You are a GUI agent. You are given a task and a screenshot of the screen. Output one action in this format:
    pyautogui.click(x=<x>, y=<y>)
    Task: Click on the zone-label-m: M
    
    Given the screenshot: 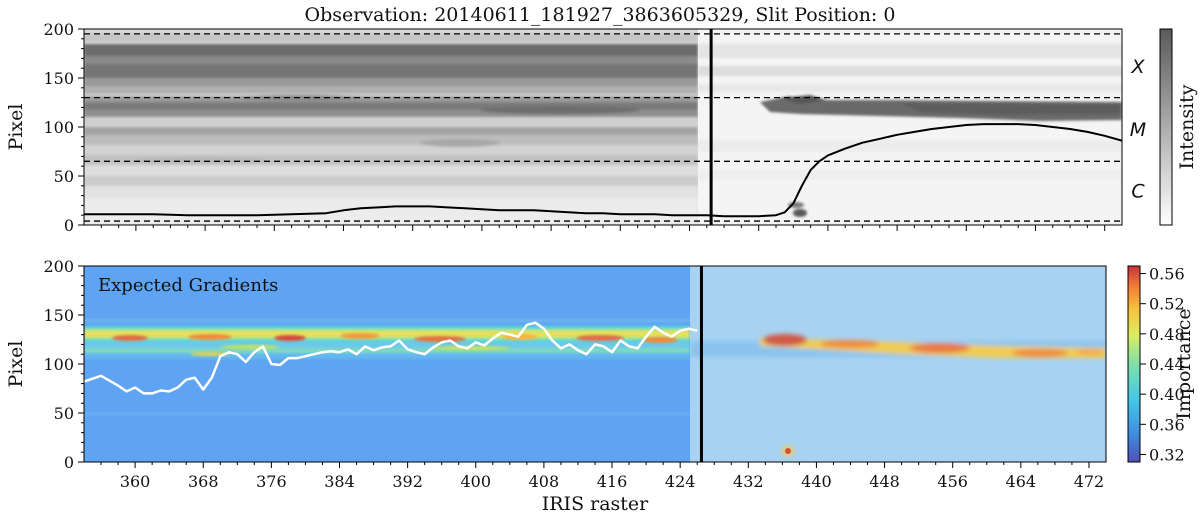 What is the action you would take?
    pyautogui.click(x=1138, y=130)
    